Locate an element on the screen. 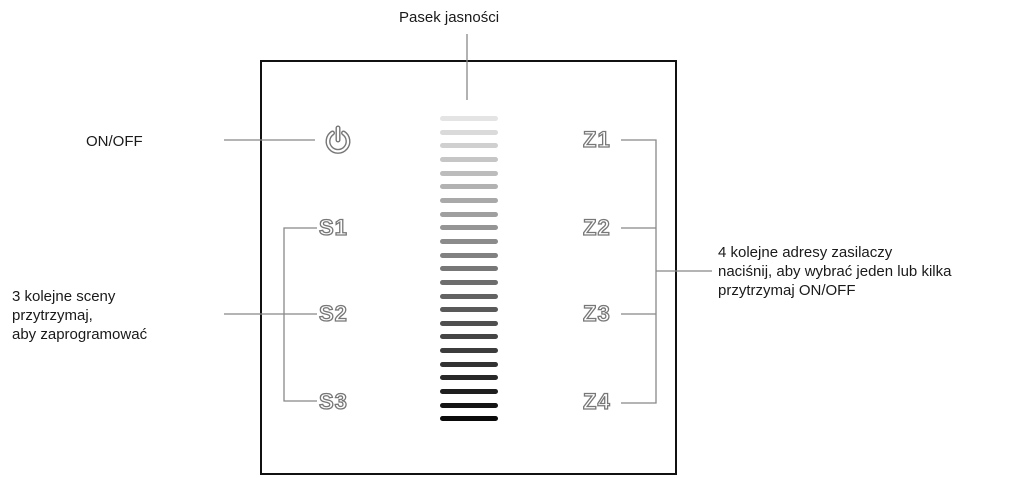  scene-button-s3: S3 is located at coordinates (333, 401).